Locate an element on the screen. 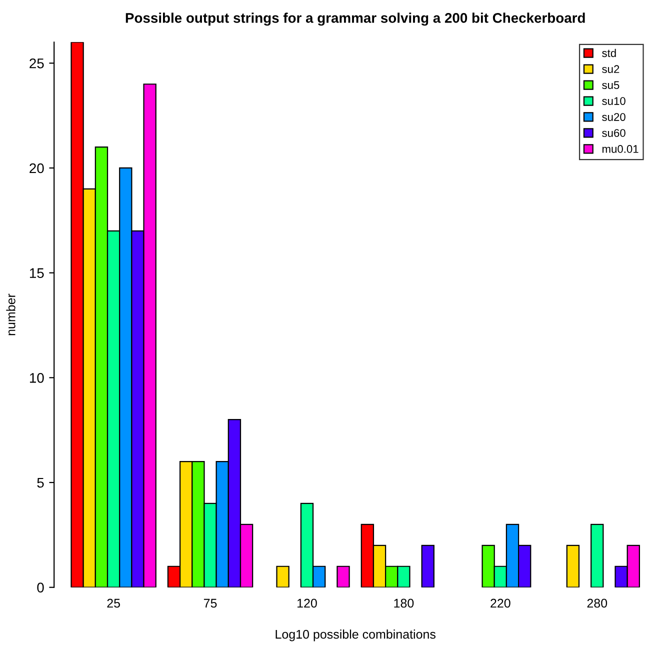 The image size is (652, 649). legend-label: su10 is located at coordinates (614, 101).